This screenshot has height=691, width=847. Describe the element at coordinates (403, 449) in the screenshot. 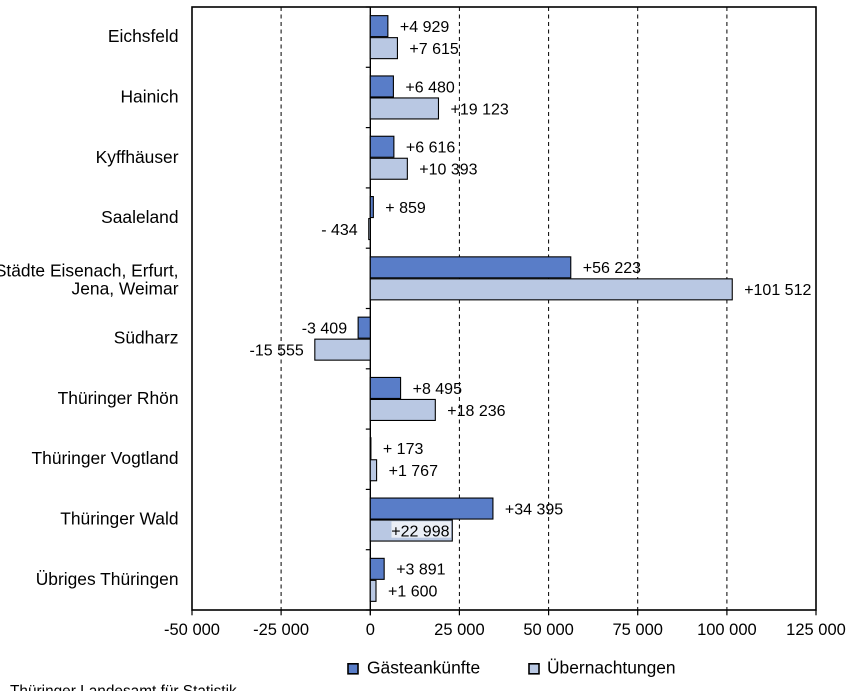

I see `svg-text: + 173` at that location.